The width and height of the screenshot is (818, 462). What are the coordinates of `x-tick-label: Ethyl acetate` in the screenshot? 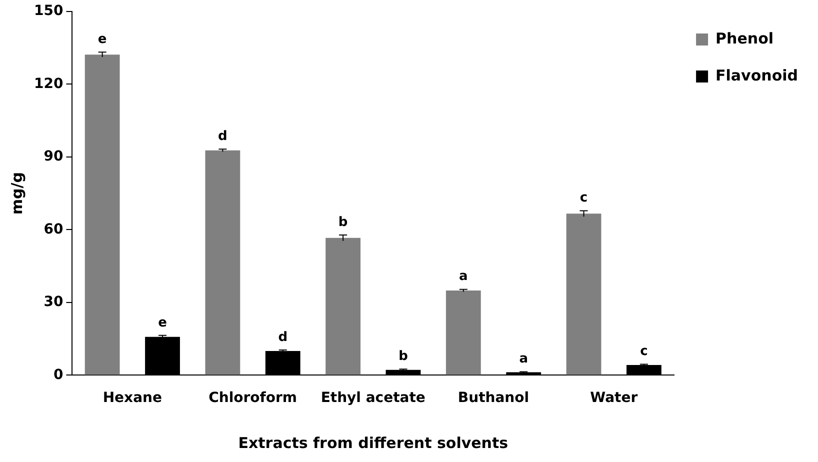 It's located at (373, 398).